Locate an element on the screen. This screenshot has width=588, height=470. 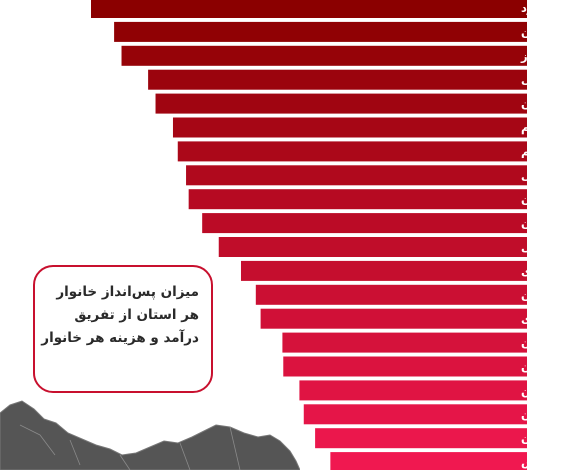
map-silhouette is located at coordinates (150, 435).